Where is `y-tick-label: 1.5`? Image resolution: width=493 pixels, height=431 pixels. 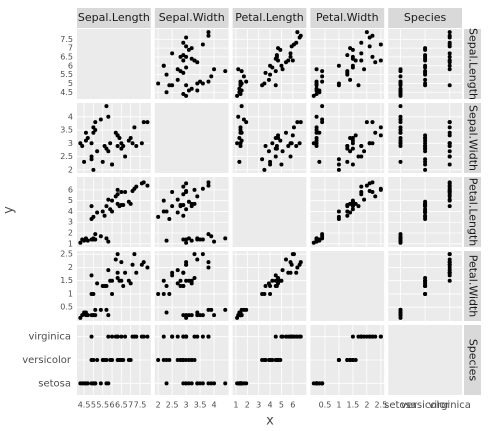
y-tick-label: 1.5 is located at coordinates (66, 280).